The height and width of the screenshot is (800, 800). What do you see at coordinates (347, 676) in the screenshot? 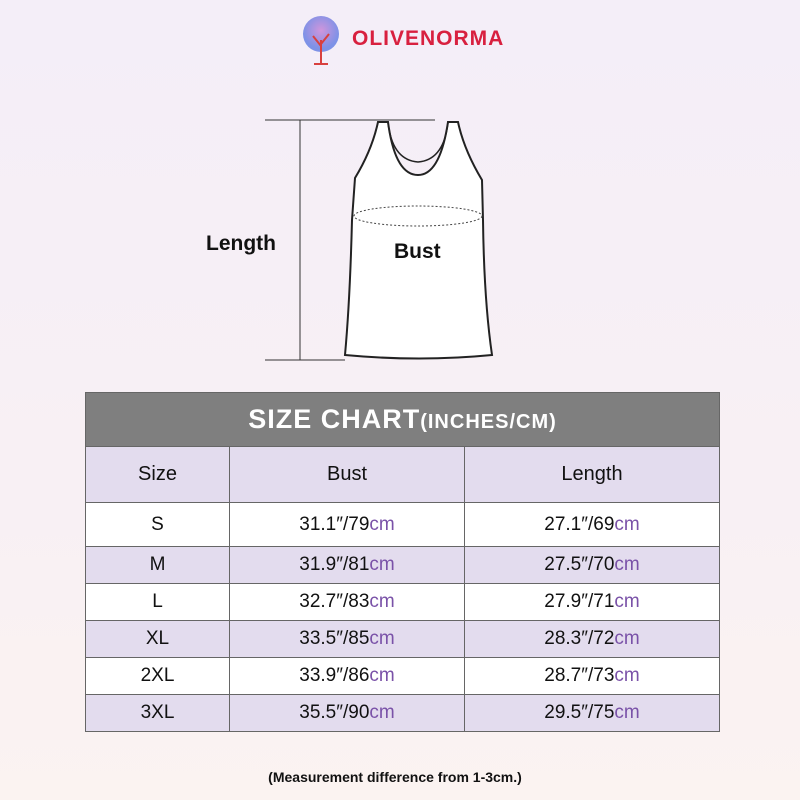
I see `bust-cell: 33.9″/86cm` at bounding box center [347, 676].